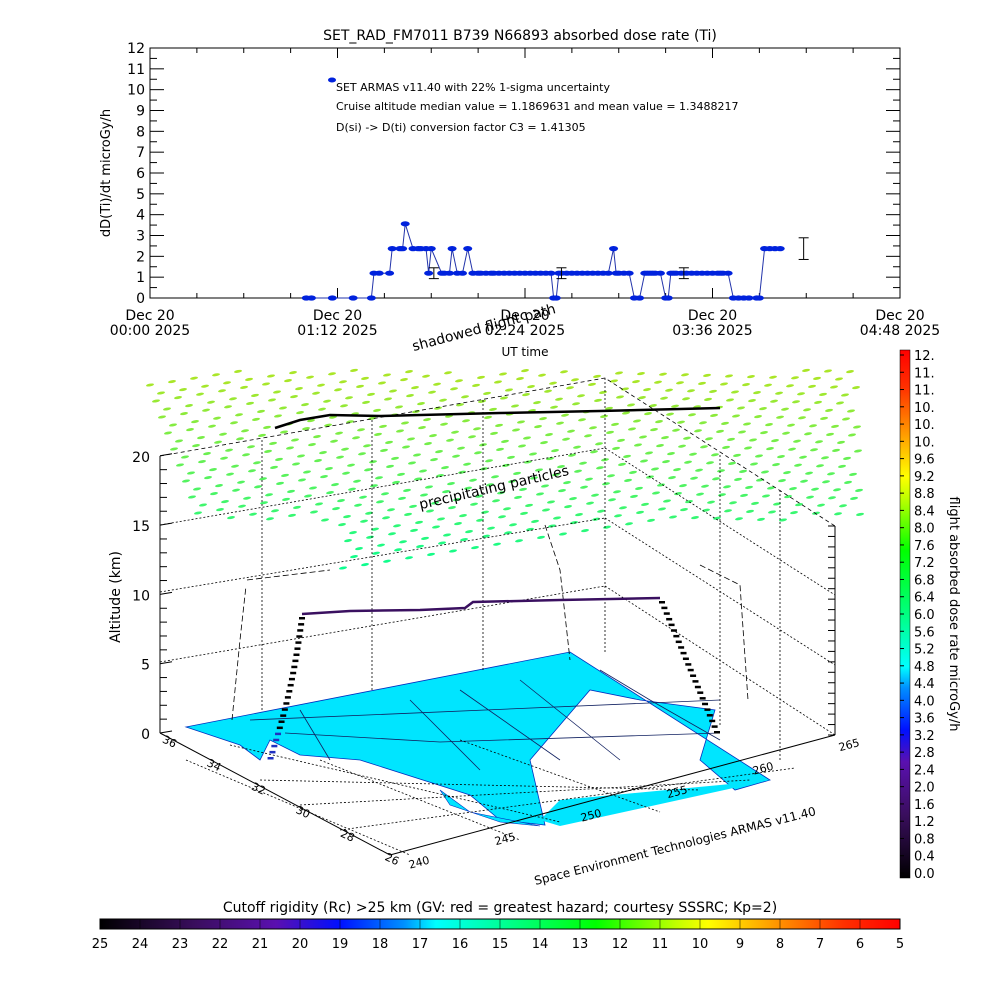 This screenshot has width=1000, height=1000. Describe the element at coordinates (924, 857) in the screenshot. I see `dose-colorbar-tick-label: 0.4` at that location.